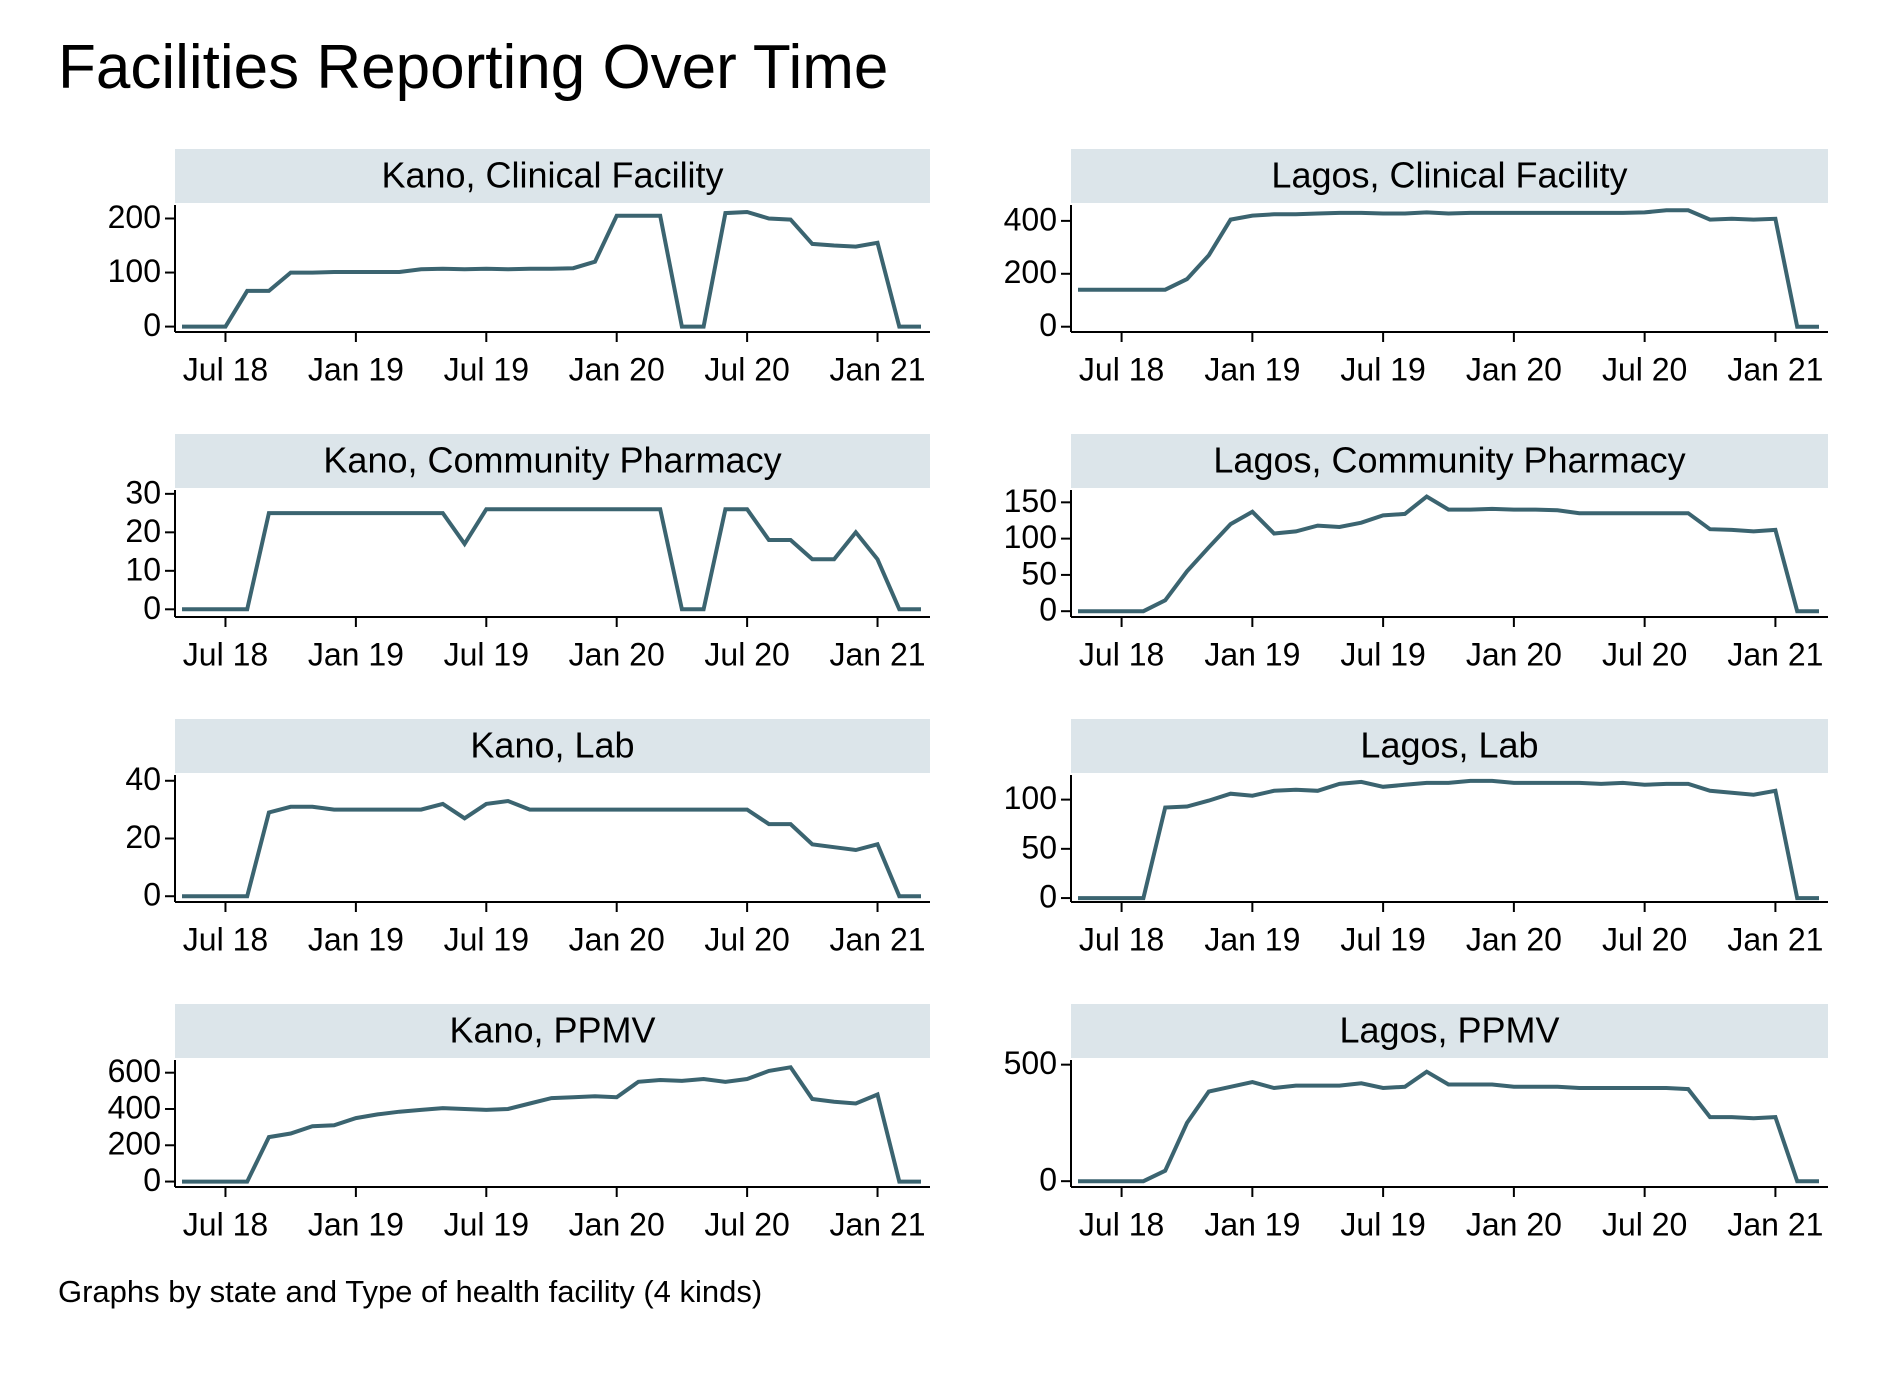 The image size is (1880, 1373). I want to click on panel-title: Lagos, Clinical Facility, so click(1449, 175).